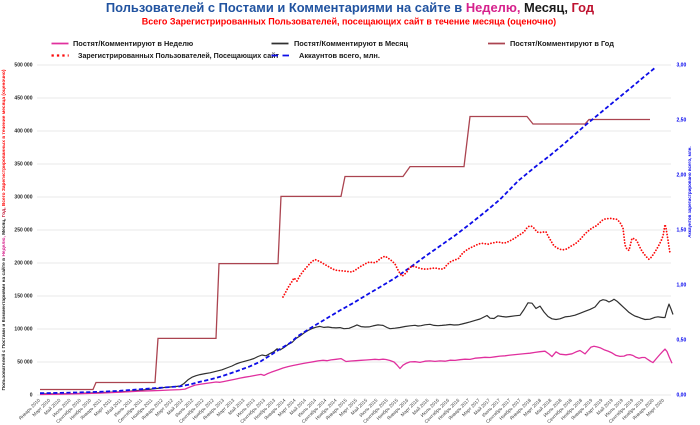 This screenshot has width=700, height=425. Describe the element at coordinates (682, 176) in the screenshot. I see `svg-text: 2,00` at that location.